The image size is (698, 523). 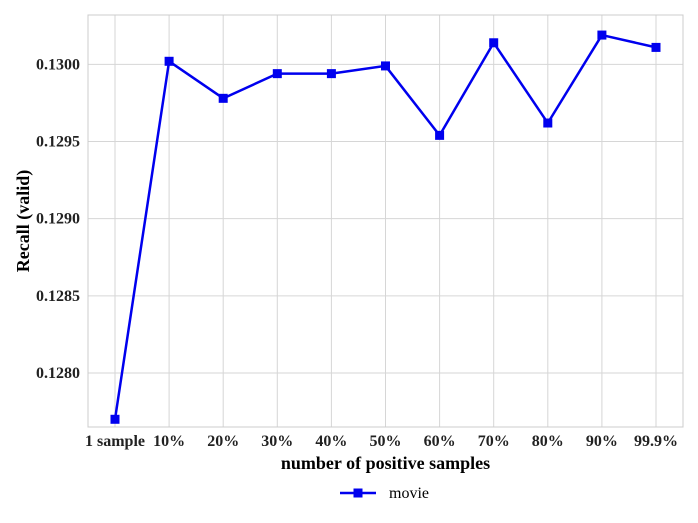 I want to click on x-tick-label: 10%, so click(x=169, y=441).